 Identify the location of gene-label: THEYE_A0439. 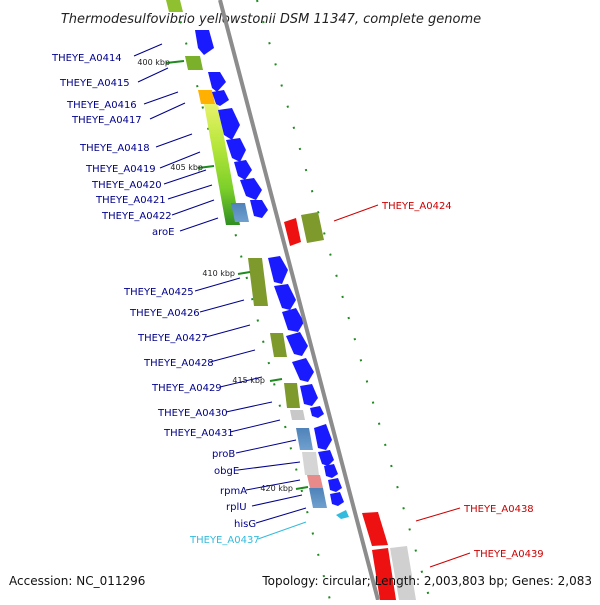
(508, 554).